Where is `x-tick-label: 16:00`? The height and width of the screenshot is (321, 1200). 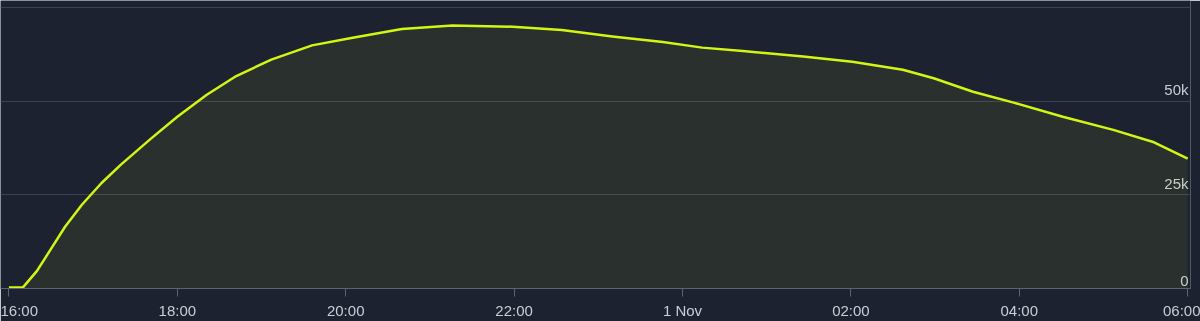 x-tick-label: 16:00 is located at coordinates (19, 310).